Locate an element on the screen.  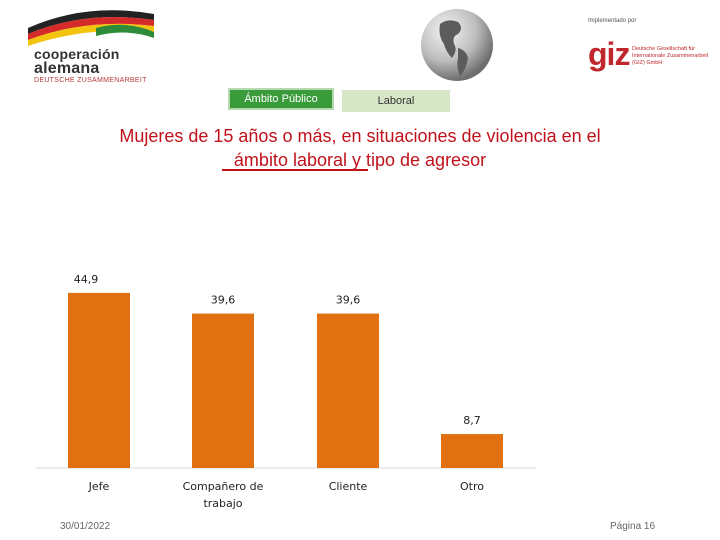
chart-title-line2: ámbito laboral y tipo de agresor is located at coordinates (360, 160).